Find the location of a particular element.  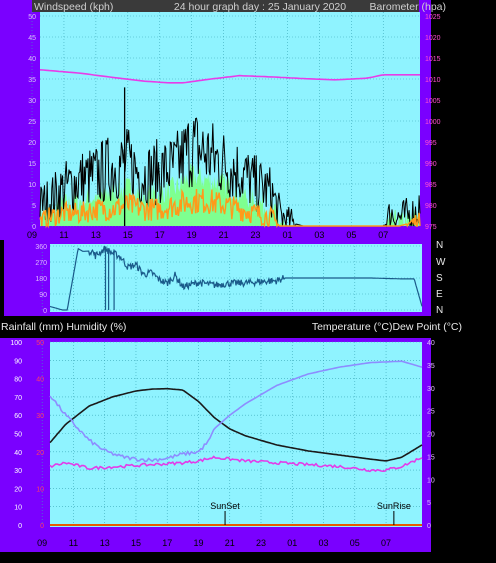

wind-x-tick-label: 05 is located at coordinates (351, 235).